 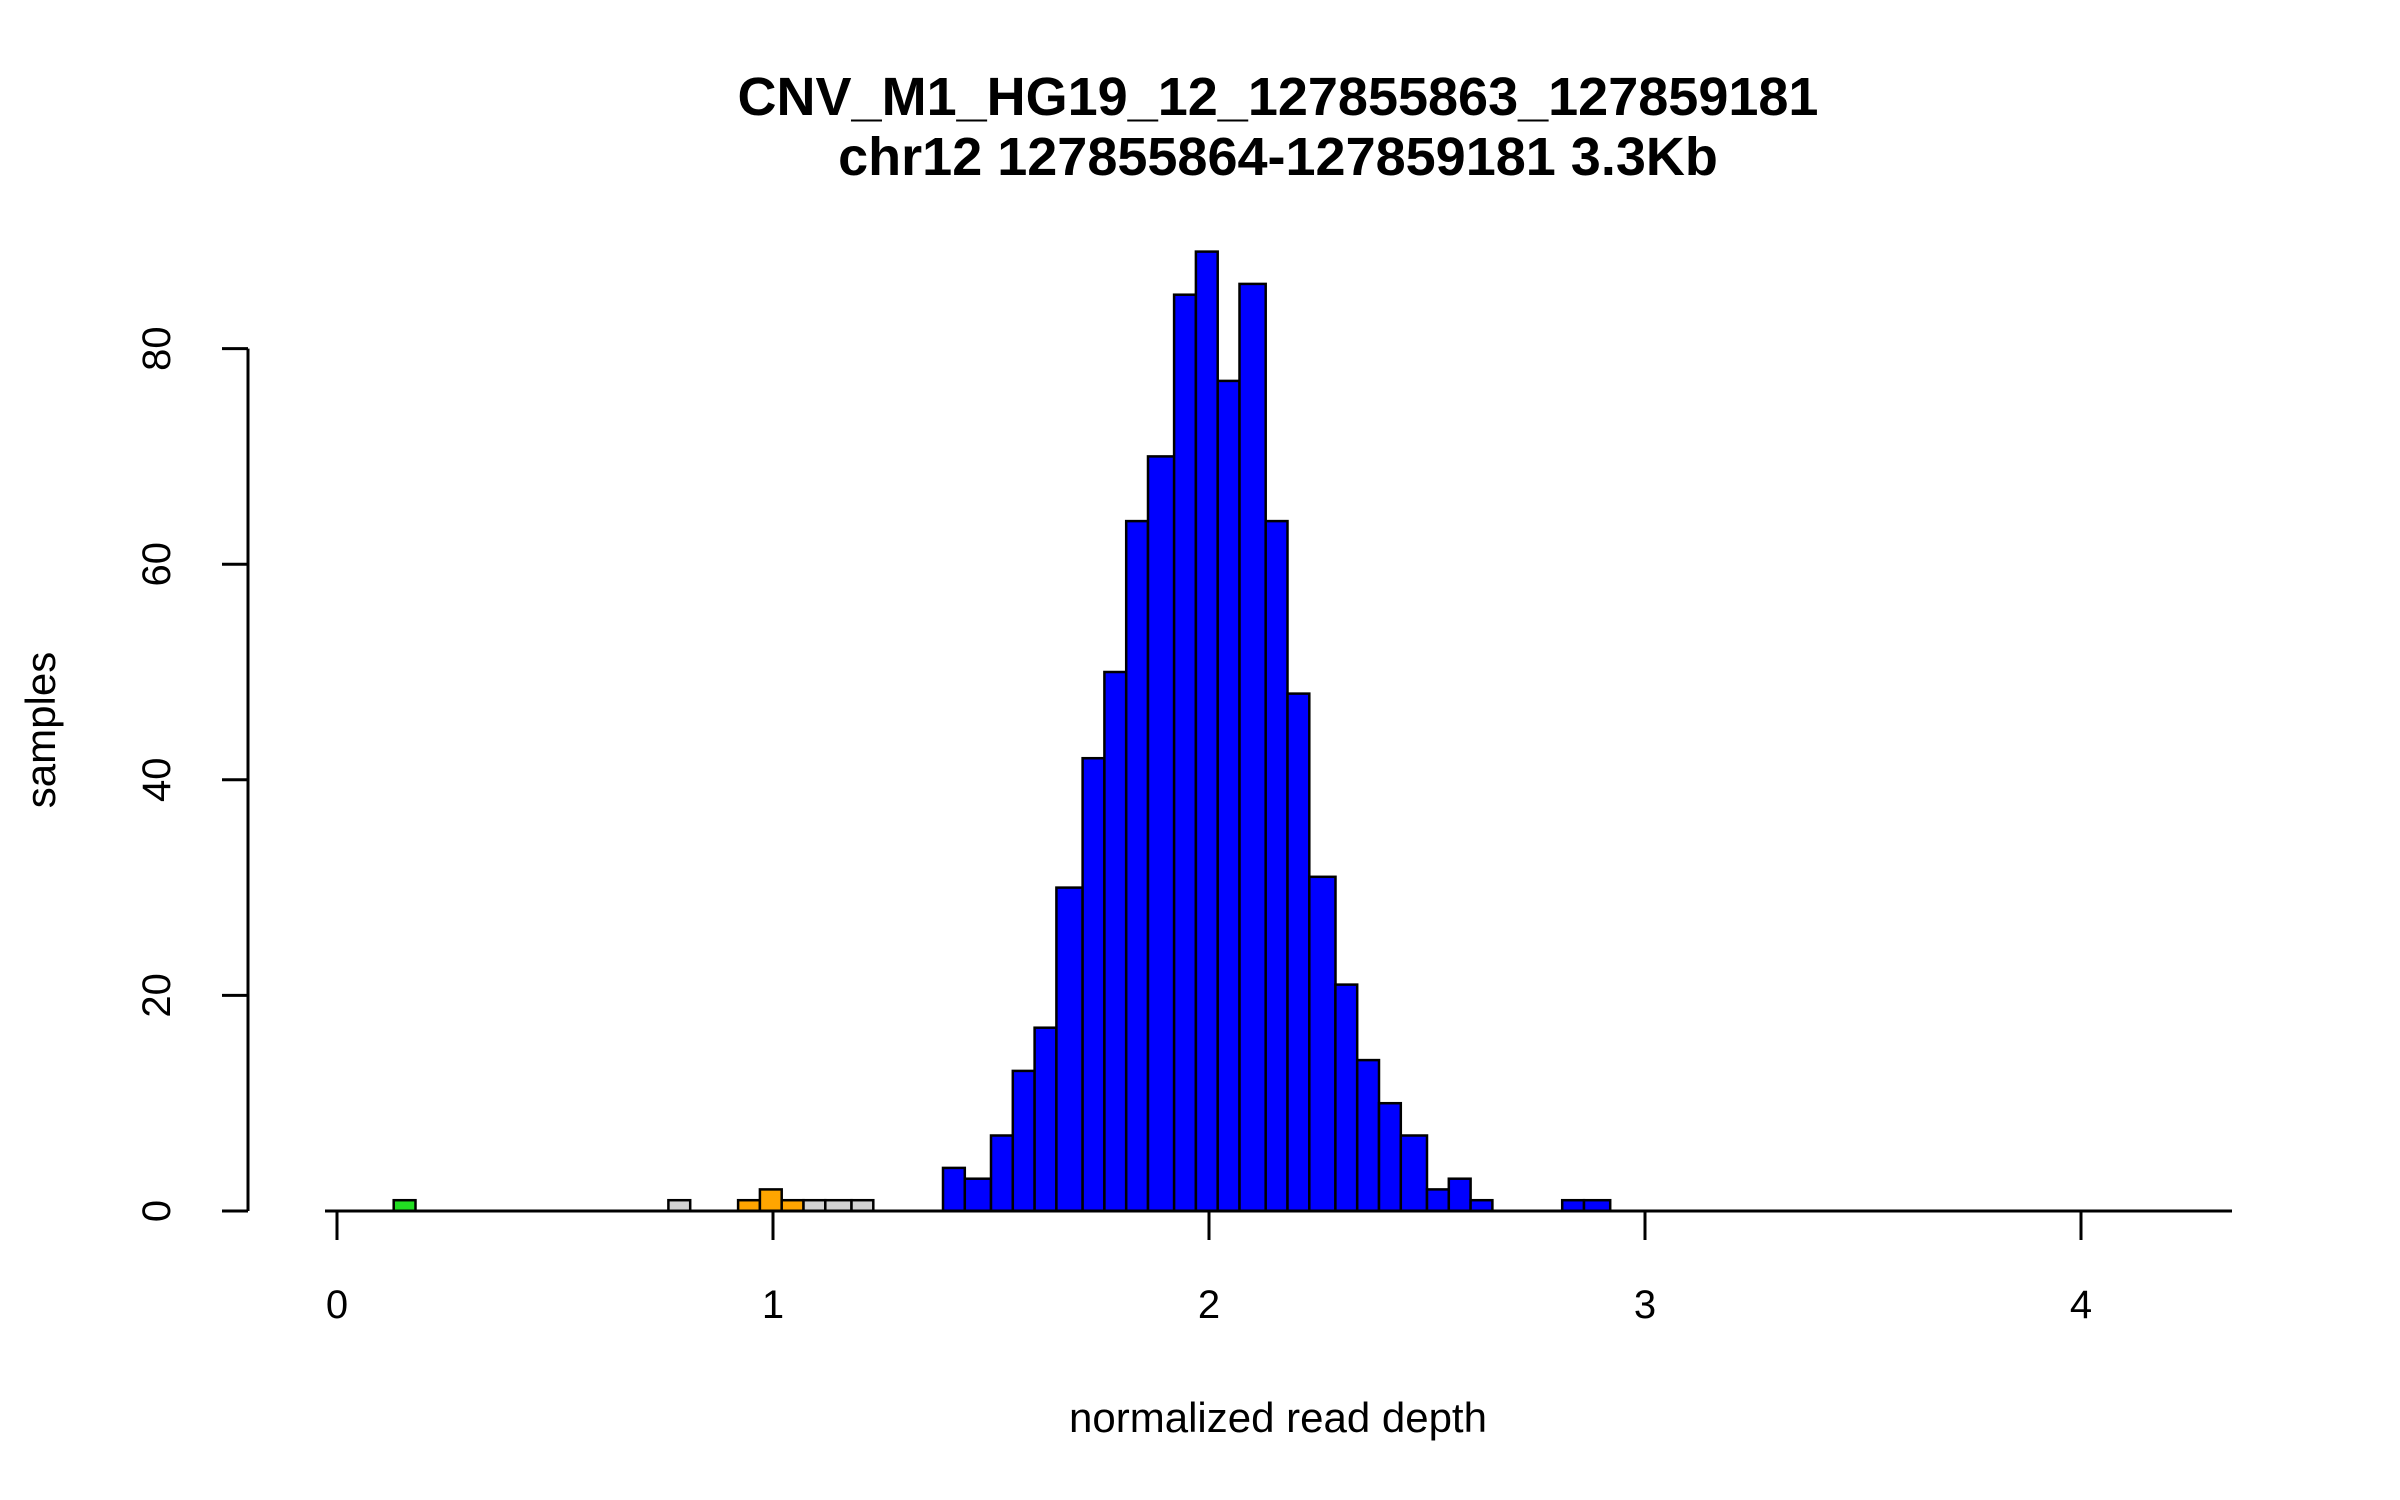 I want to click on y-tick-label-60: 60, so click(x=157, y=564).